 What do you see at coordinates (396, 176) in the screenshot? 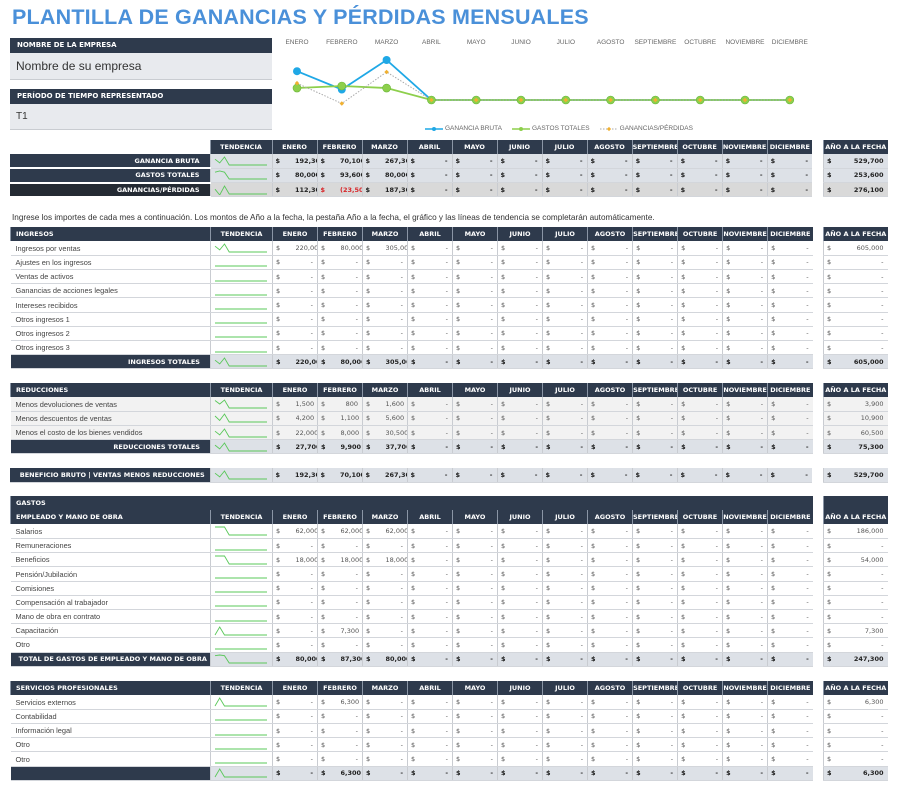
I see `month-value: 80,000` at bounding box center [396, 176].